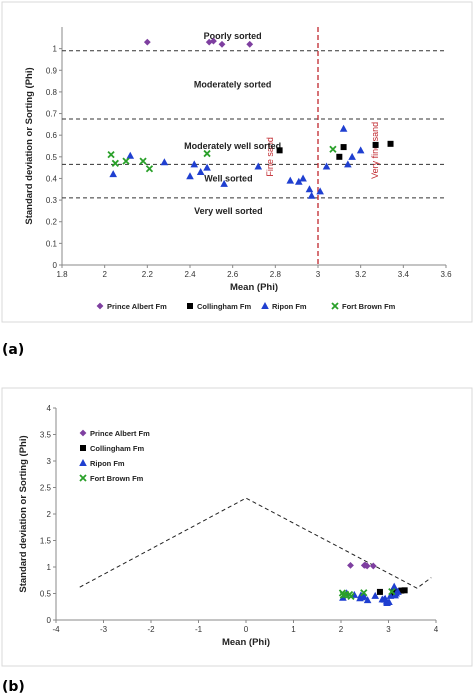  Describe the element at coordinates (49, 461) in the screenshot. I see `y-tick-label: 3` at that location.